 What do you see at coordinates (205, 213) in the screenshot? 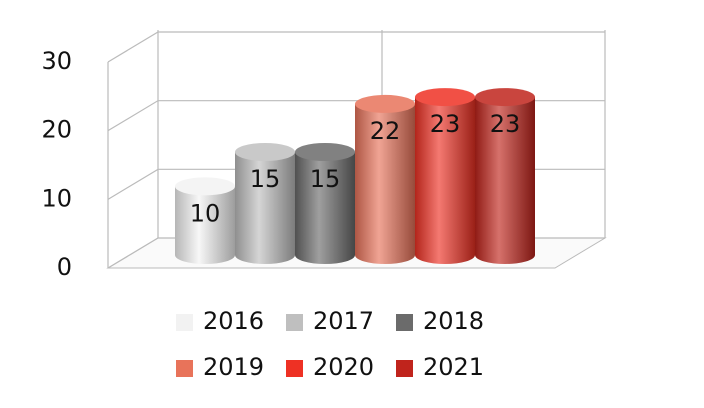
I see `data-label: 10` at bounding box center [205, 213].